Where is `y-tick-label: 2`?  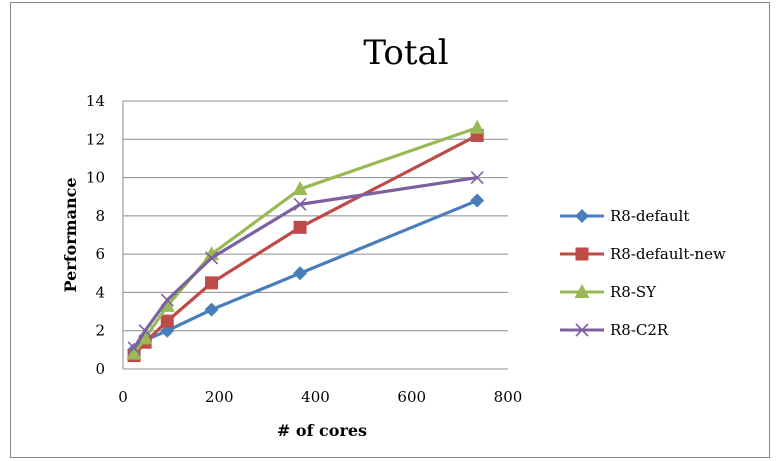
y-tick-label: 2 is located at coordinates (100, 331).